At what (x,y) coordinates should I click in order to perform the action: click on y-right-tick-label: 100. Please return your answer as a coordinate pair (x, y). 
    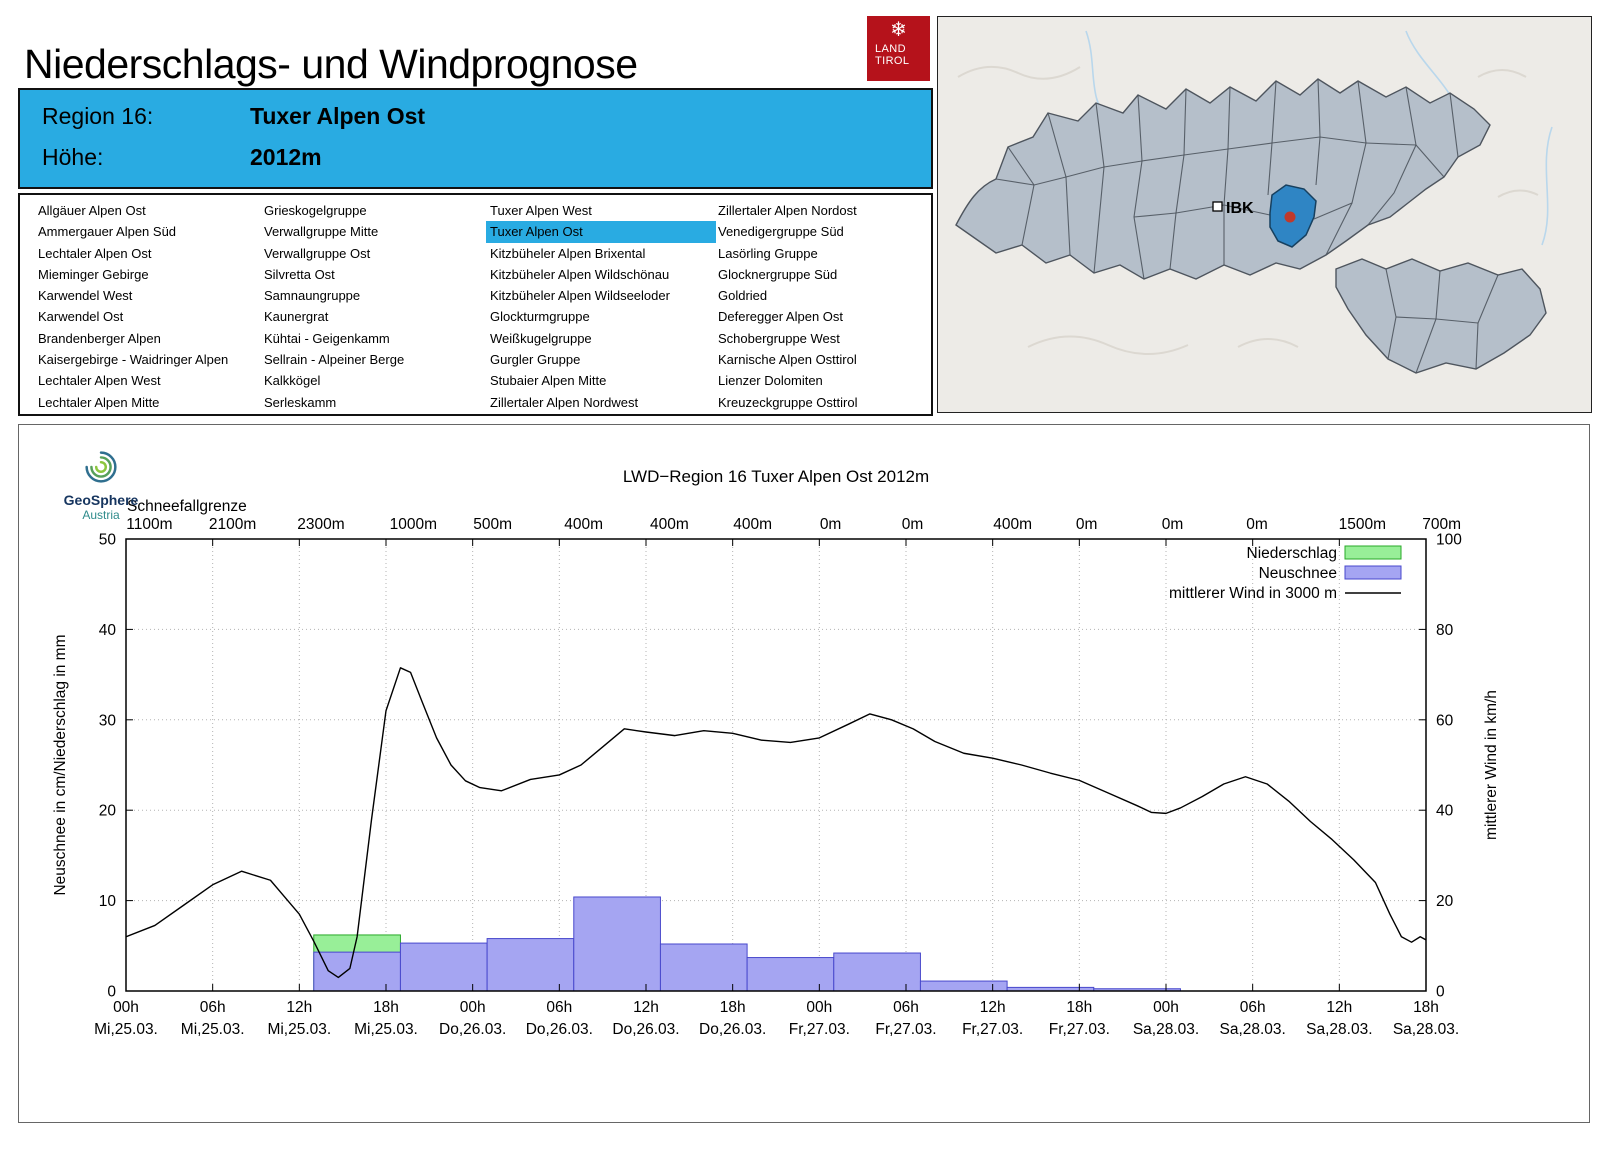
    Looking at the image, I should click on (1449, 540).